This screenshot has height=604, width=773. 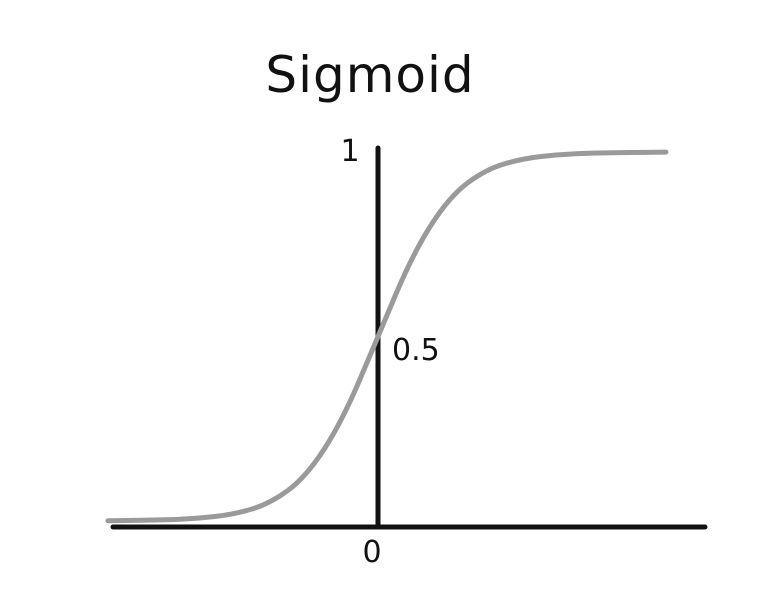 I want to click on x-tick-label-zero: 0, so click(x=371, y=552).